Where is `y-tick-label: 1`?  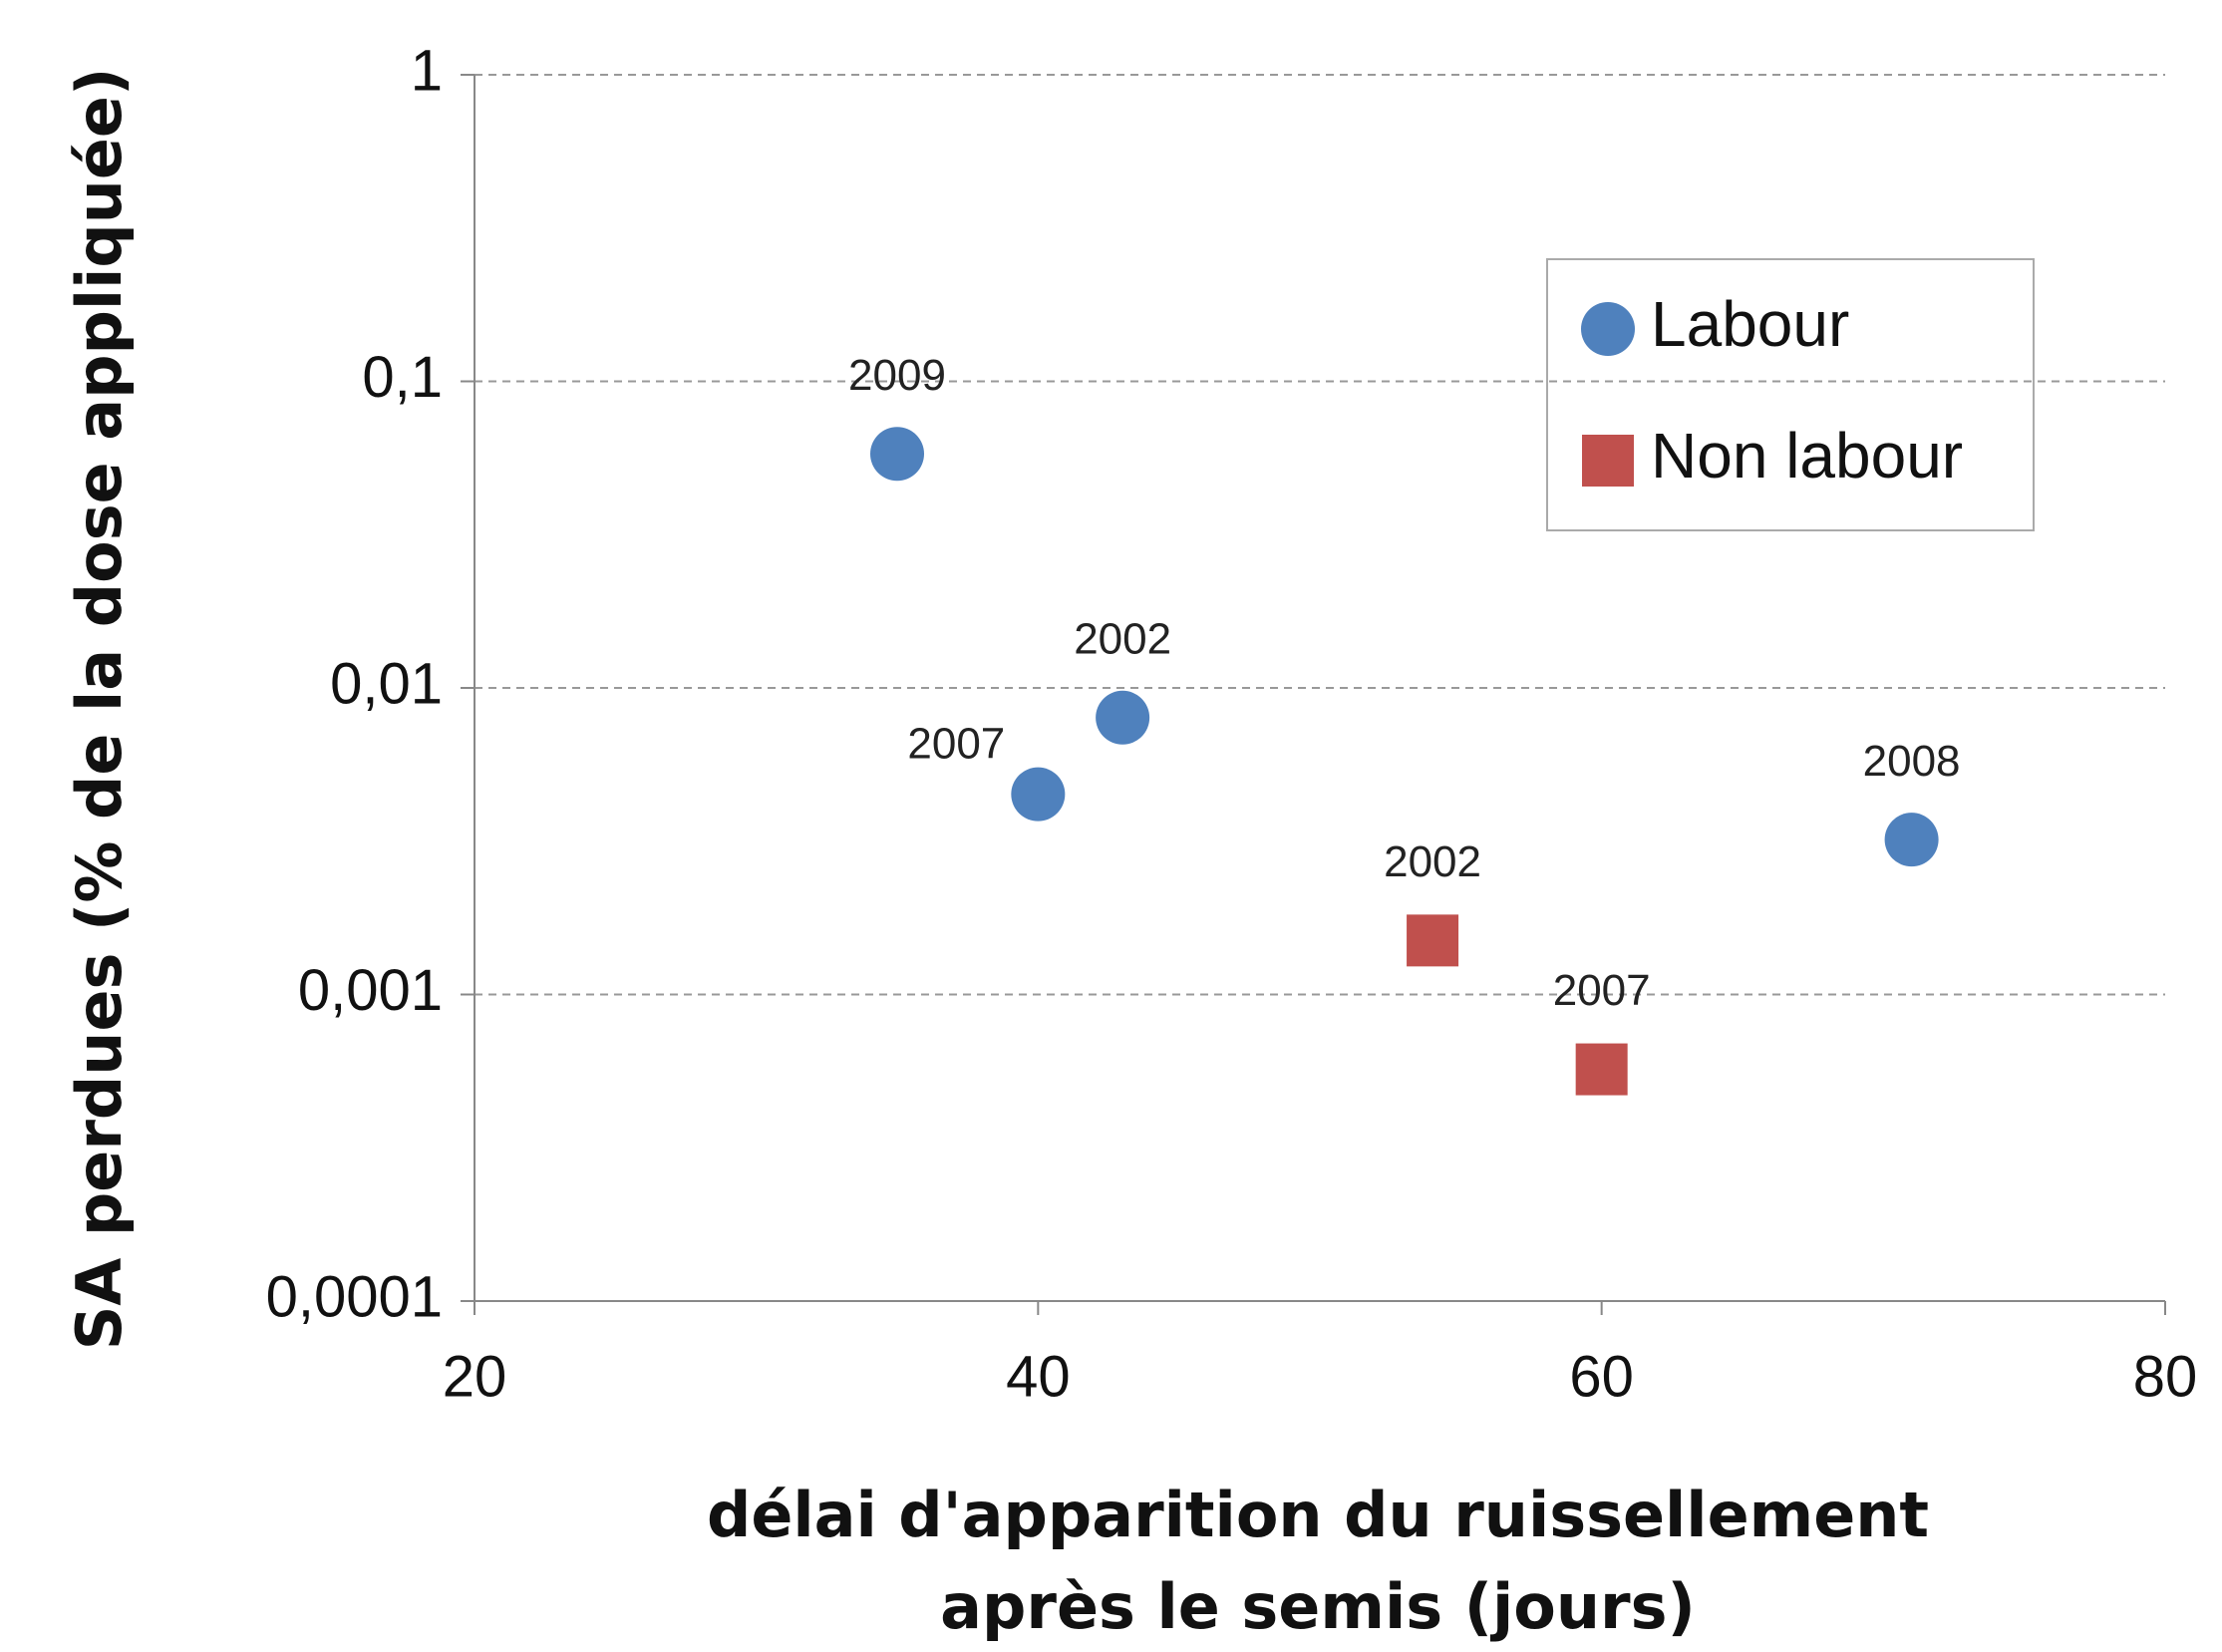 y-tick-label: 1 is located at coordinates (427, 70).